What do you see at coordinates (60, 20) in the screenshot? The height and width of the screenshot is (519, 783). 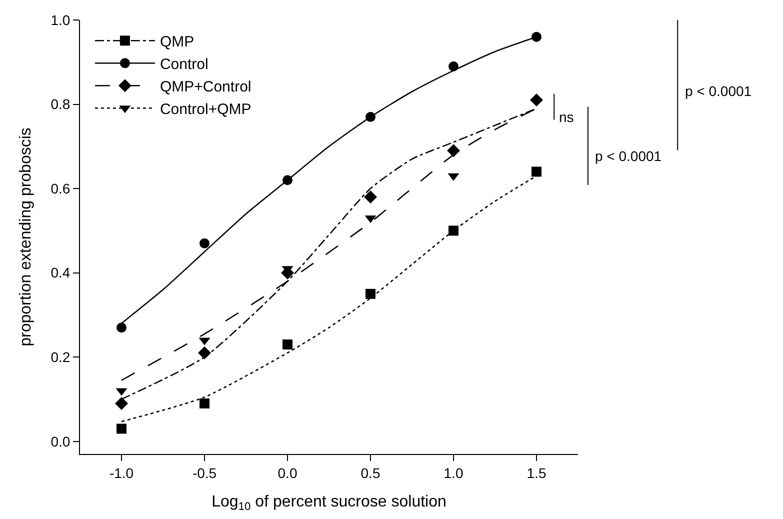 I see `y-tick-label: 1.0` at bounding box center [60, 20].